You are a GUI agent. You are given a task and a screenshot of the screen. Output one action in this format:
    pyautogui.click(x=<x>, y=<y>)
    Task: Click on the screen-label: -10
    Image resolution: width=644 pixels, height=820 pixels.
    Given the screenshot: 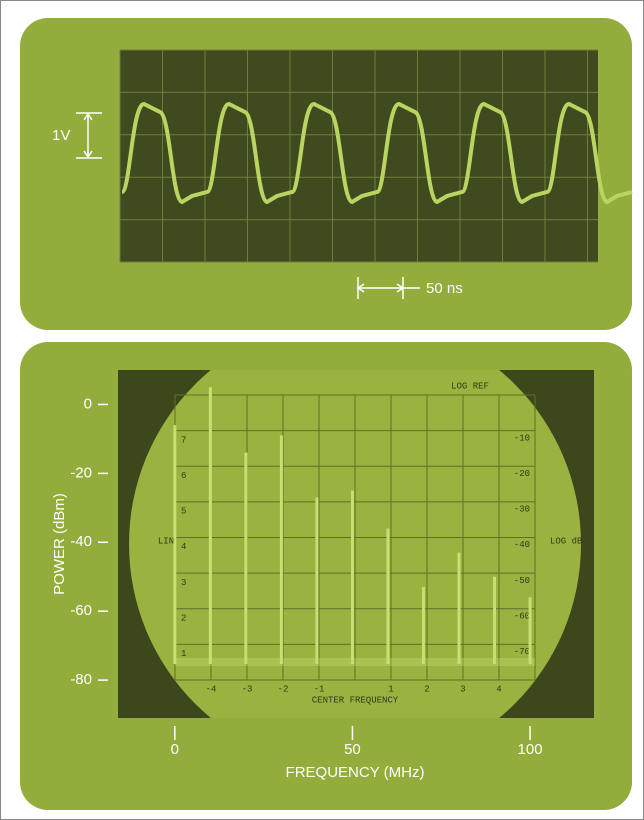 What is the action you would take?
    pyautogui.click(x=522, y=438)
    